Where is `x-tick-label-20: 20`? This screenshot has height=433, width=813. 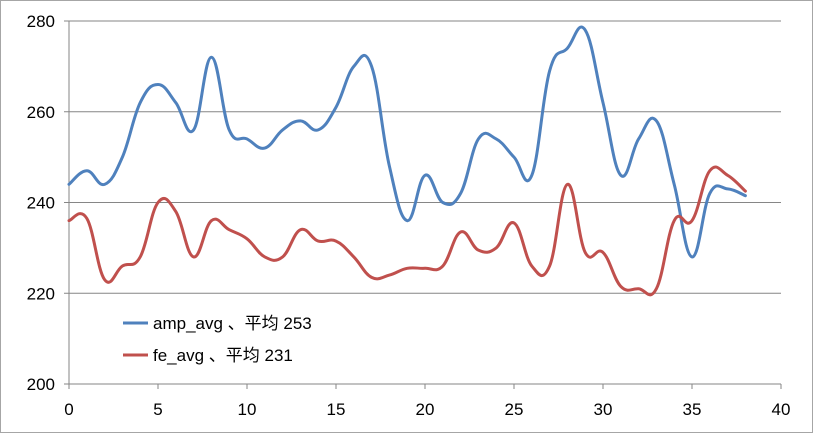 x-tick-label-20: 20 is located at coordinates (425, 409).